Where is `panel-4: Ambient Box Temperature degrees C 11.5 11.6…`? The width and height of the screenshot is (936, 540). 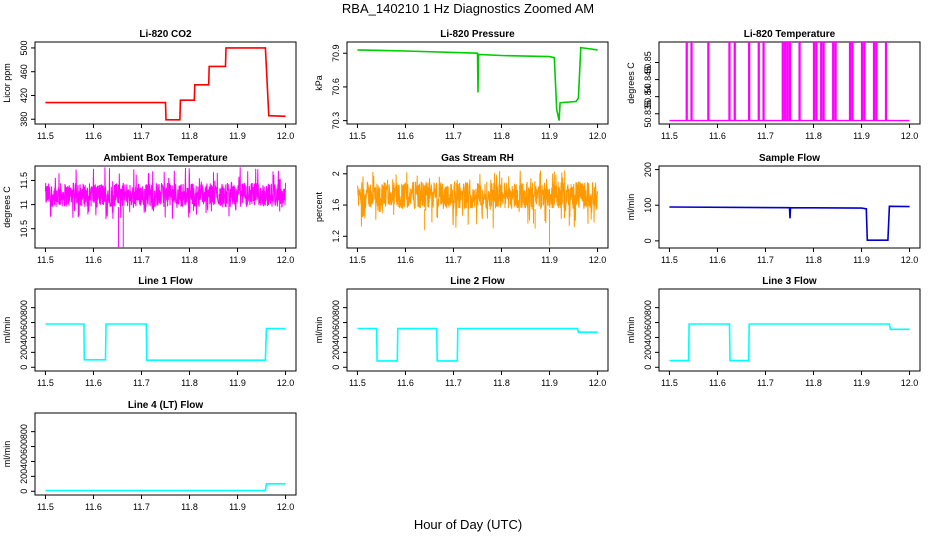 panel-4: Ambient Box Temperature degrees C 11.5 11.6… is located at coordinates (149, 209).